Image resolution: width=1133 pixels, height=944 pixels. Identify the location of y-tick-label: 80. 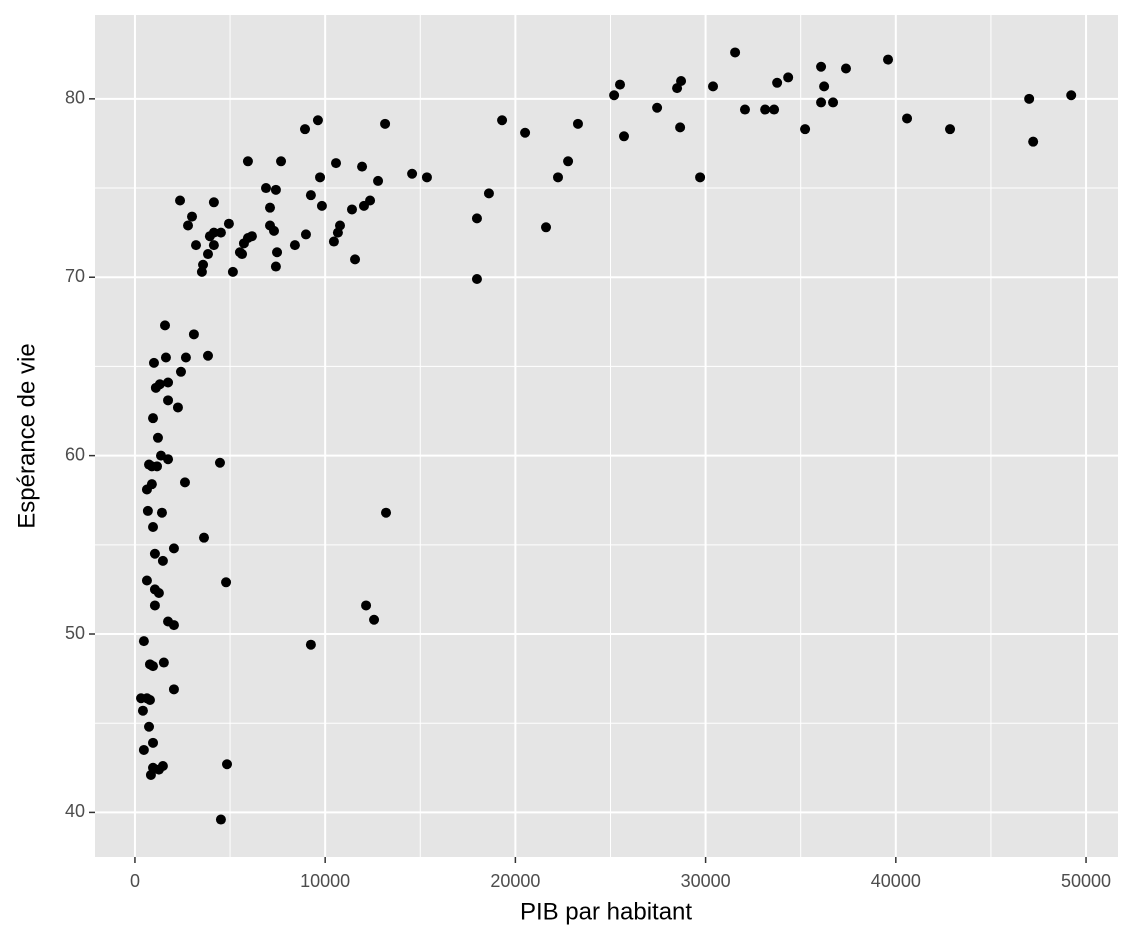
(75, 98).